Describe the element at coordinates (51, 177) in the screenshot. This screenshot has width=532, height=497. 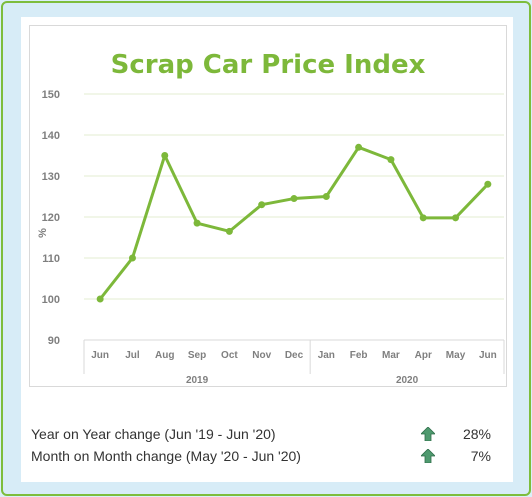
I see `y-tick-label: 130` at that location.